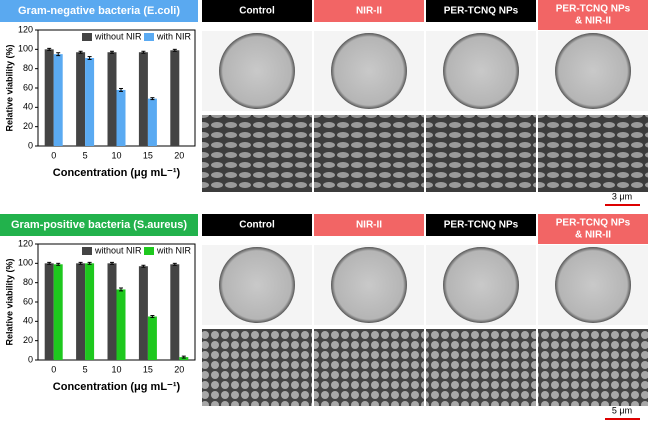 This screenshot has height=427, width=650. What do you see at coordinates (179, 369) in the screenshot?
I see `x-tick-label: 20` at bounding box center [179, 369].